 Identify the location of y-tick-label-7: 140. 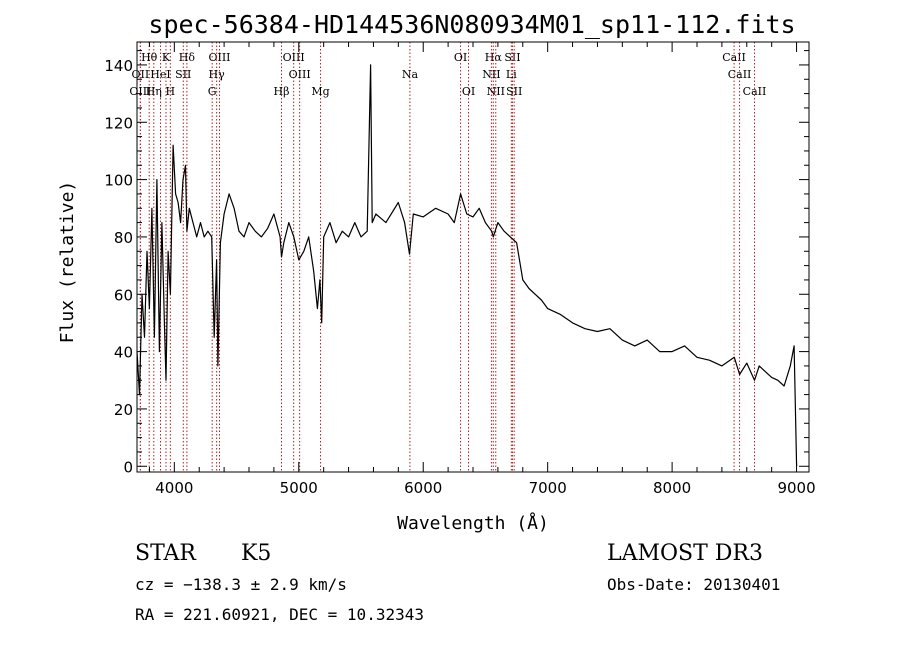
(118, 66).